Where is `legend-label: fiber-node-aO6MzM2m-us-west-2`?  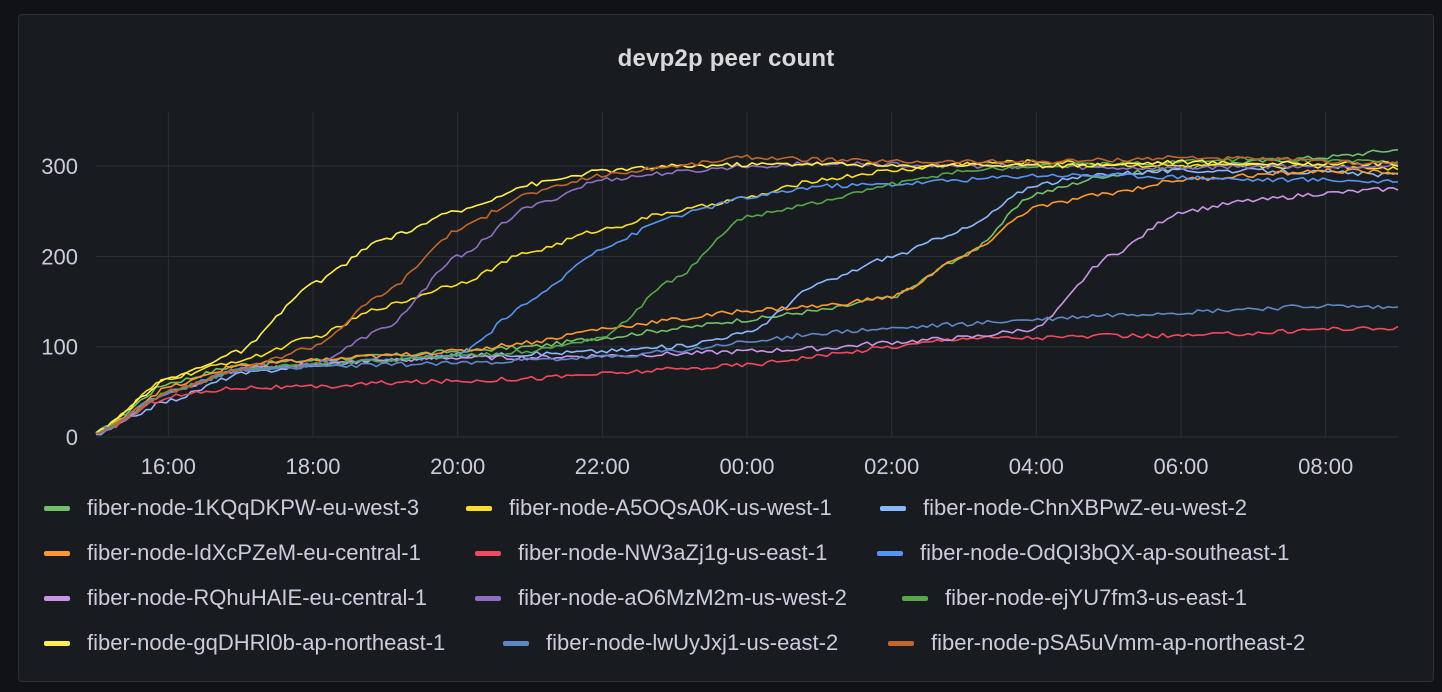
legend-label: fiber-node-aO6MzM2m-us-west-2 is located at coordinates (682, 597).